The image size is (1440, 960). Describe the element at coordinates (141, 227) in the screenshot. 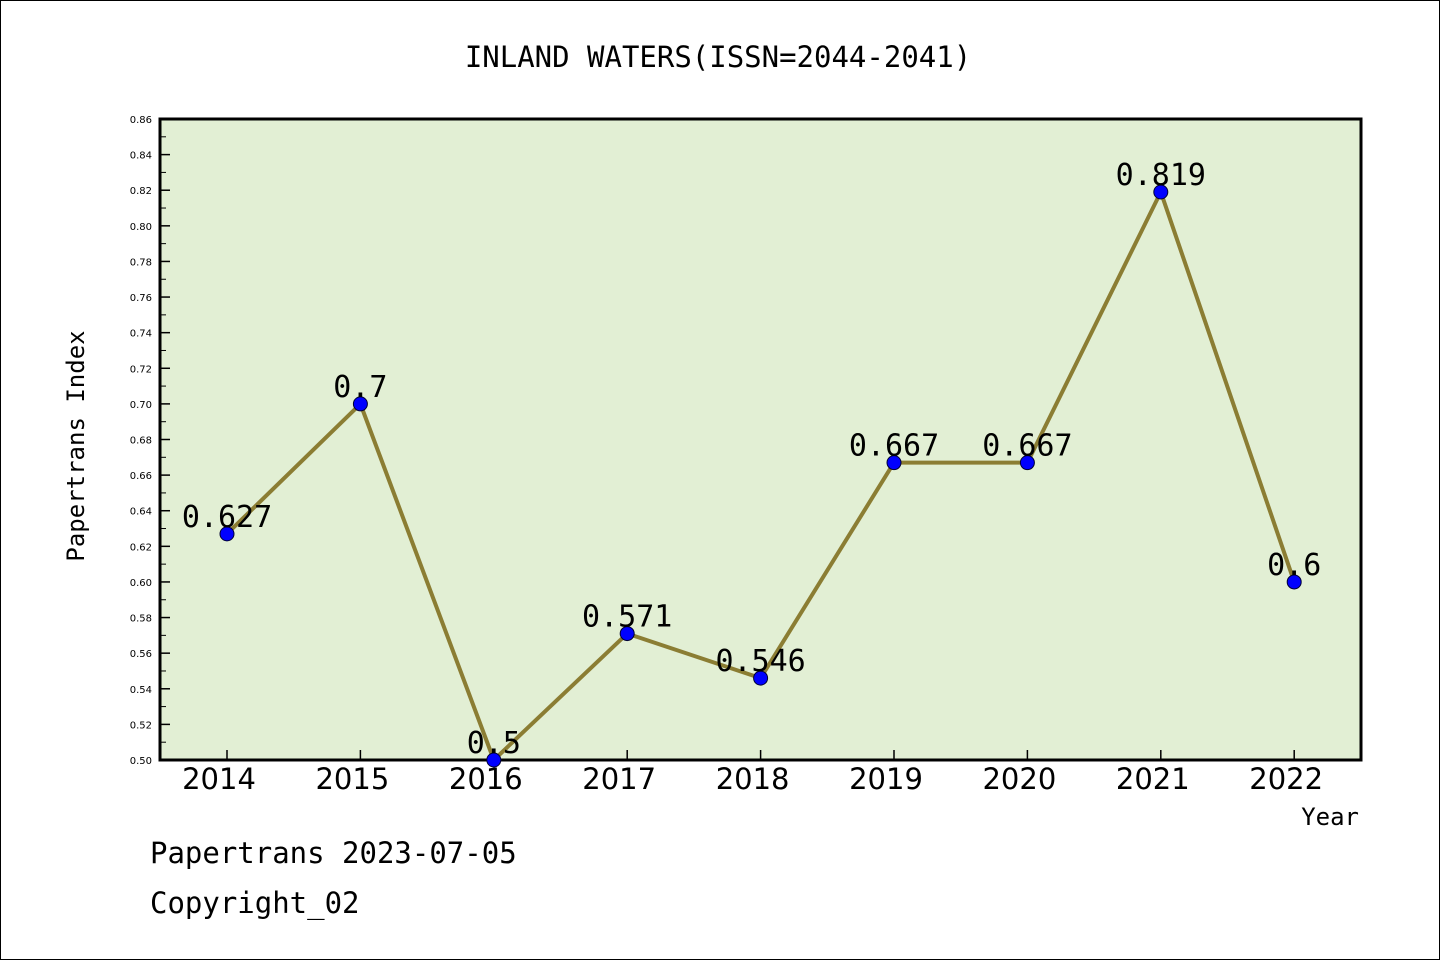

I see `y-tick-label: 0.80` at that location.